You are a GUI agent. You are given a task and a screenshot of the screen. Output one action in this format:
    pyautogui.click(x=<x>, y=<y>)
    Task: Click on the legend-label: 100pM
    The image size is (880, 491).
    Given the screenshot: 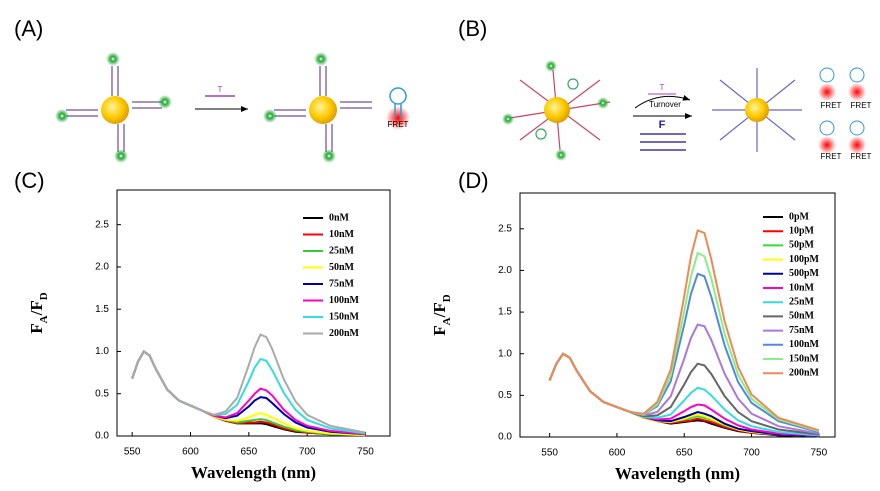 What is the action you would take?
    pyautogui.click(x=804, y=259)
    